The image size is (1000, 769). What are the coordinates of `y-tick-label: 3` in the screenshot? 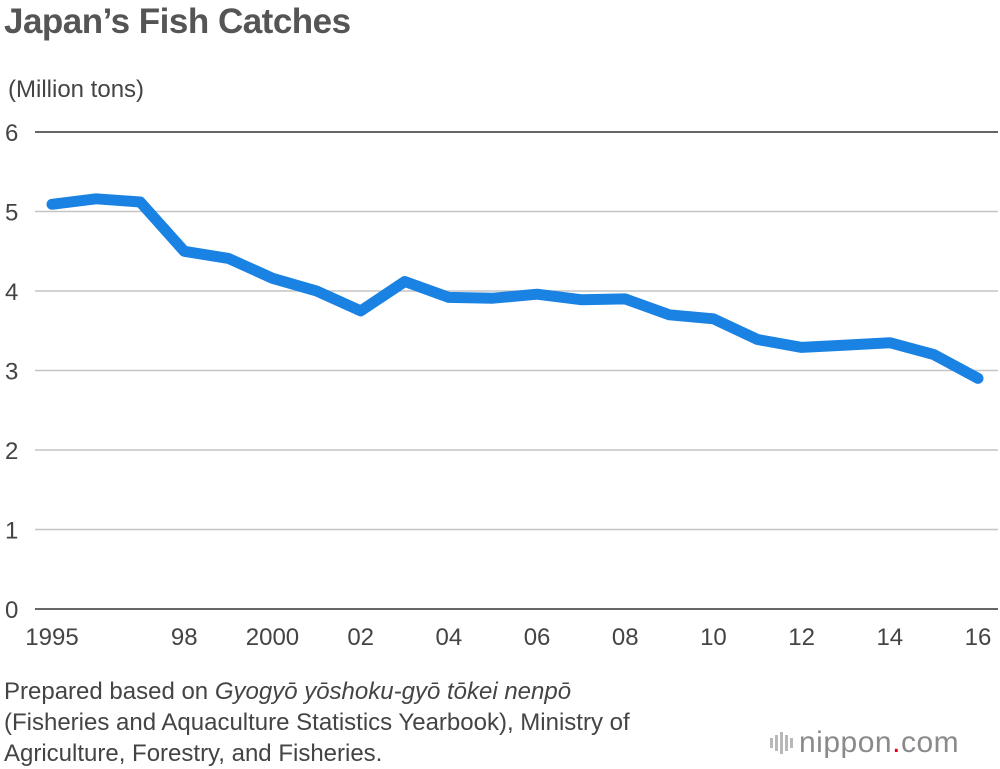 It's located at (11, 372).